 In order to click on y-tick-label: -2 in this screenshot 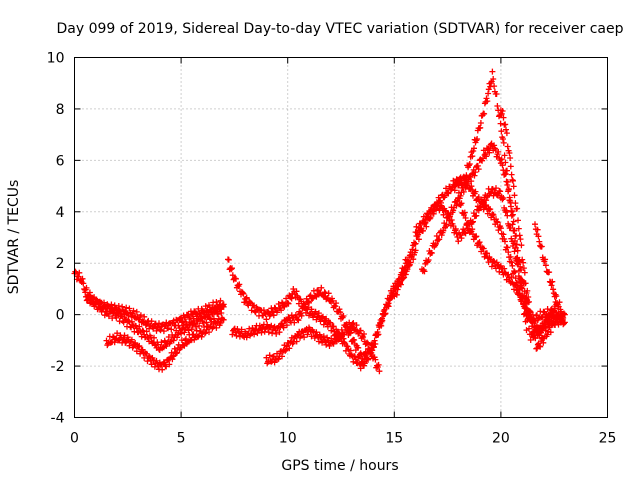, I will do `click(58, 367)`.